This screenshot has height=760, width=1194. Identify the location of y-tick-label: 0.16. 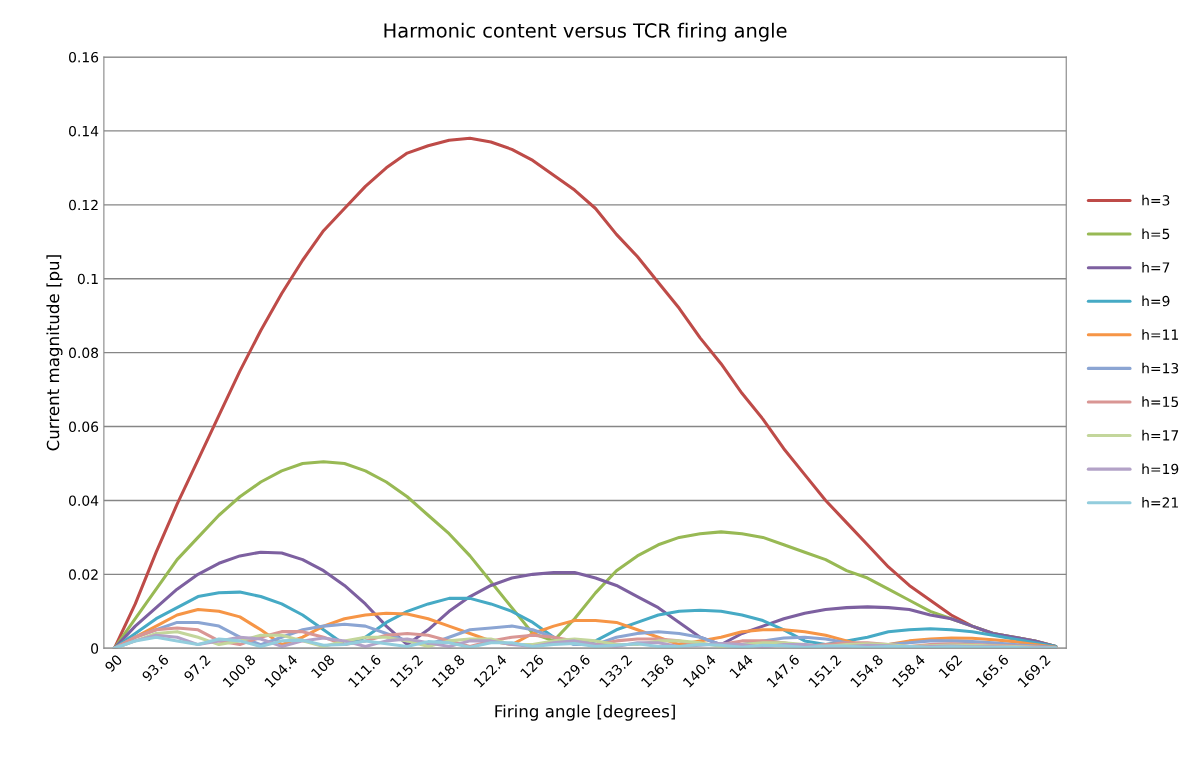
(84, 57).